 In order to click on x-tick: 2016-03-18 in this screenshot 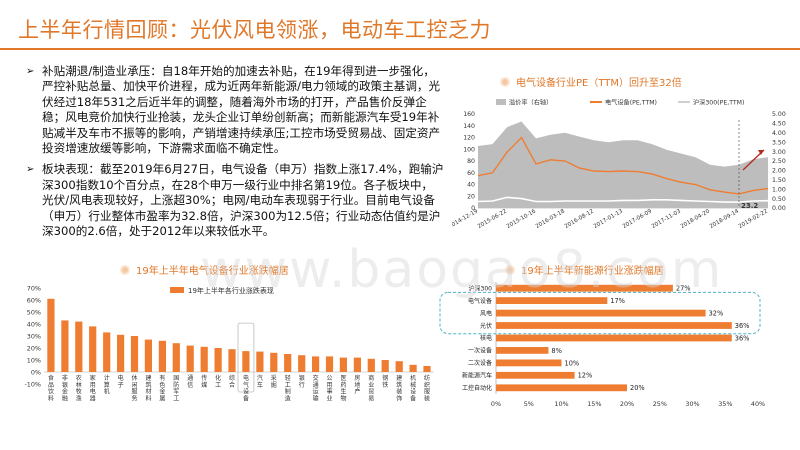, I will do `click(551, 219)`.